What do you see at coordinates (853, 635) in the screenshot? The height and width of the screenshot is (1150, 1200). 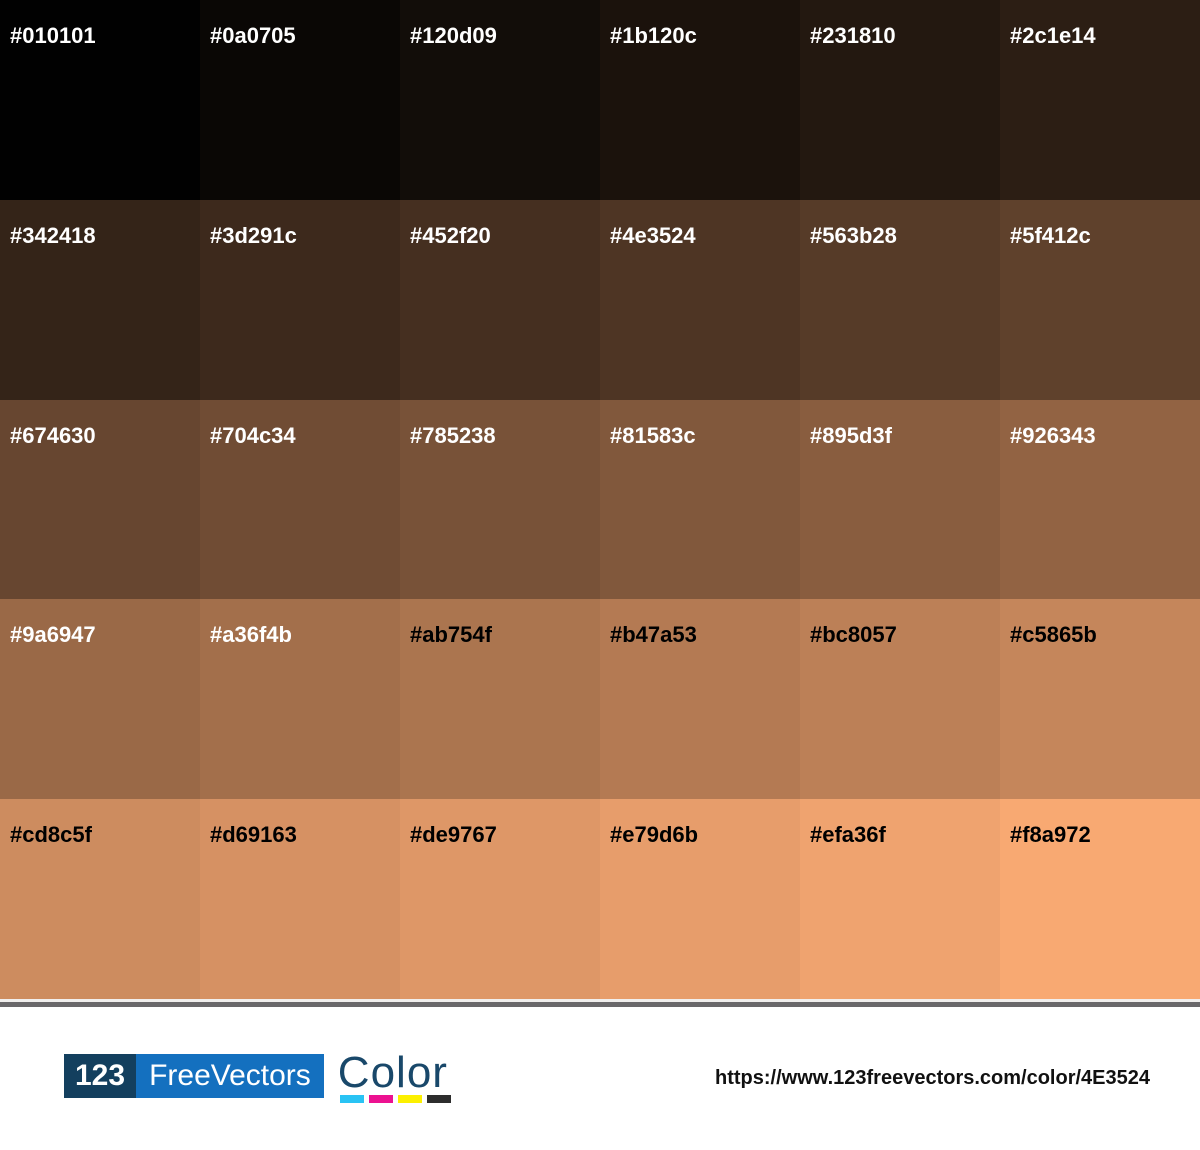 I see `color-hex-label: #bc8057` at bounding box center [853, 635].